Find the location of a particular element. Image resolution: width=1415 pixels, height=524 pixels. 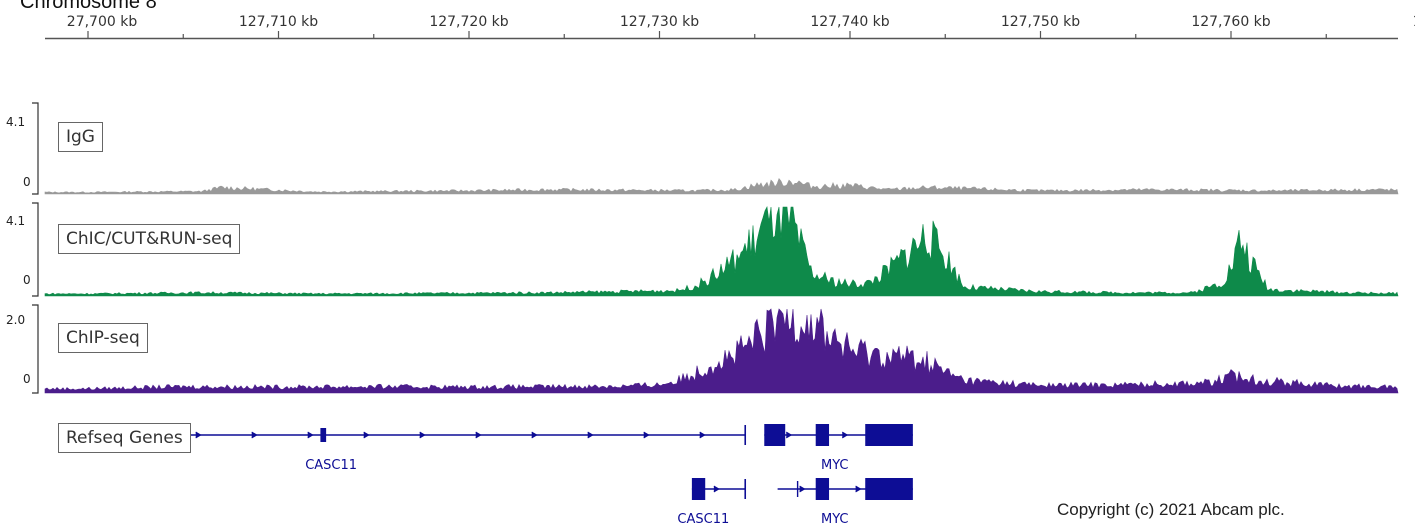

track-label-chip-seq: ChIP-seq is located at coordinates (103, 338).